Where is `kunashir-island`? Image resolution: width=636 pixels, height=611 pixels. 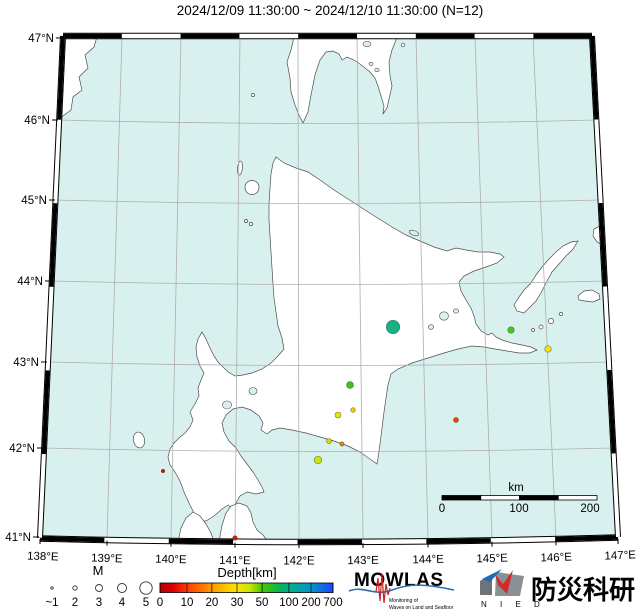 kunashir-island is located at coordinates (546, 277).